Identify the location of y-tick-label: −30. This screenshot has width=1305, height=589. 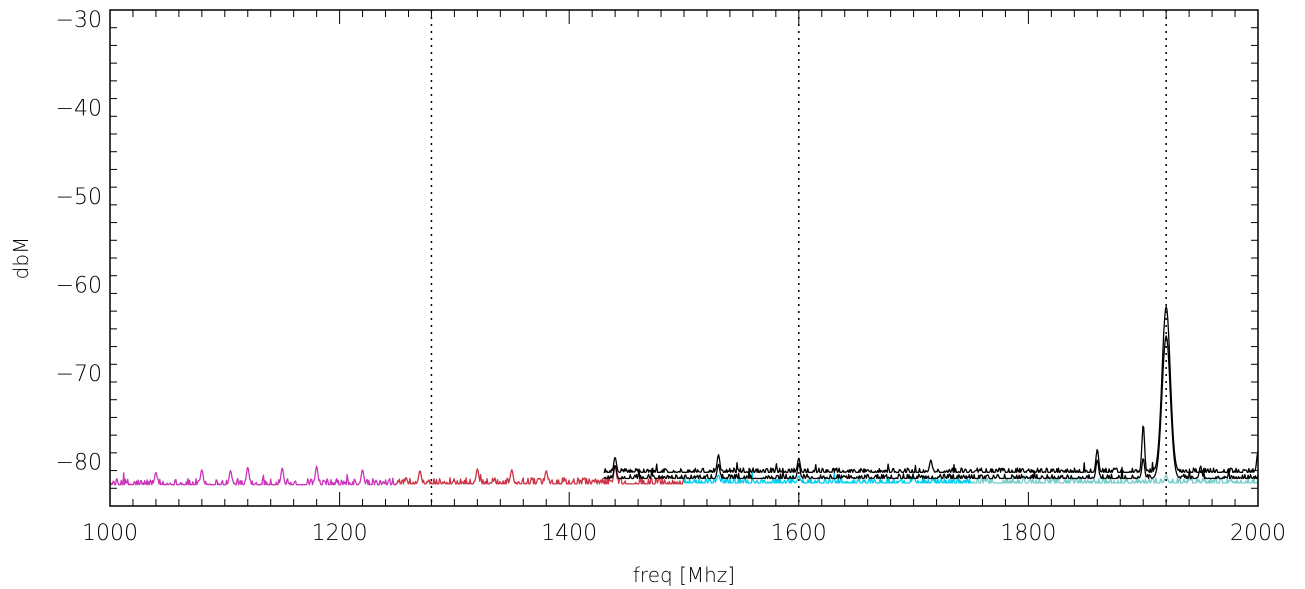
(79, 20).